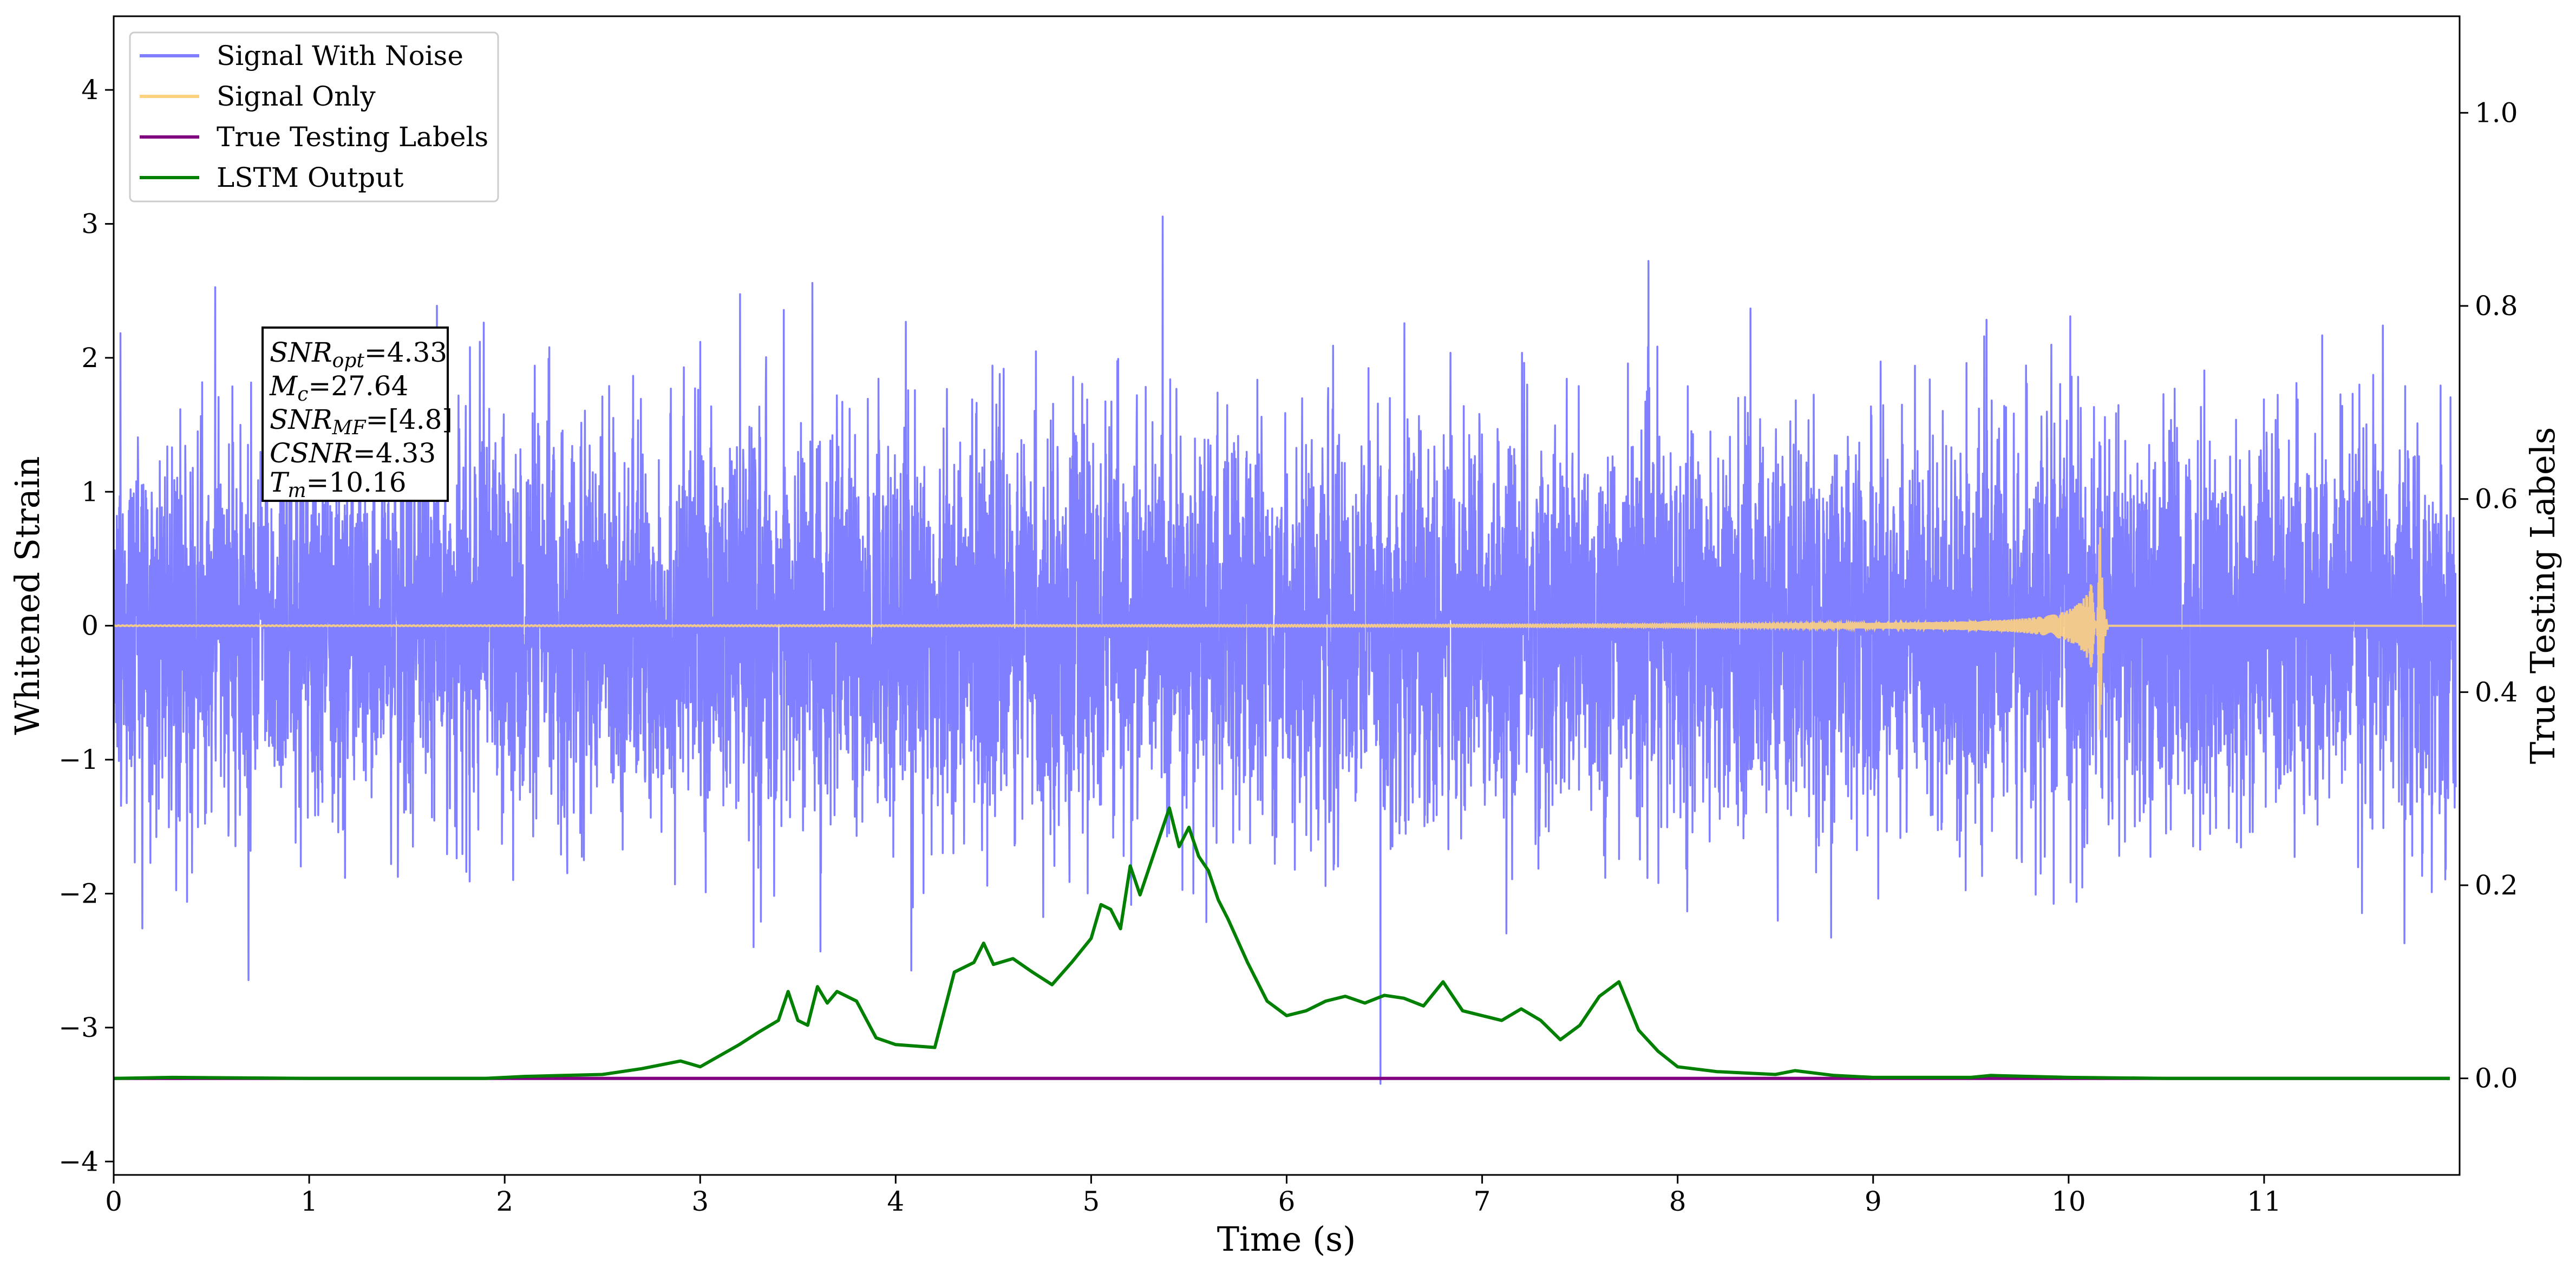 The width and height of the screenshot is (2576, 1274). What do you see at coordinates (78, 893) in the screenshot?
I see `y-left-tick-label: −2` at bounding box center [78, 893].